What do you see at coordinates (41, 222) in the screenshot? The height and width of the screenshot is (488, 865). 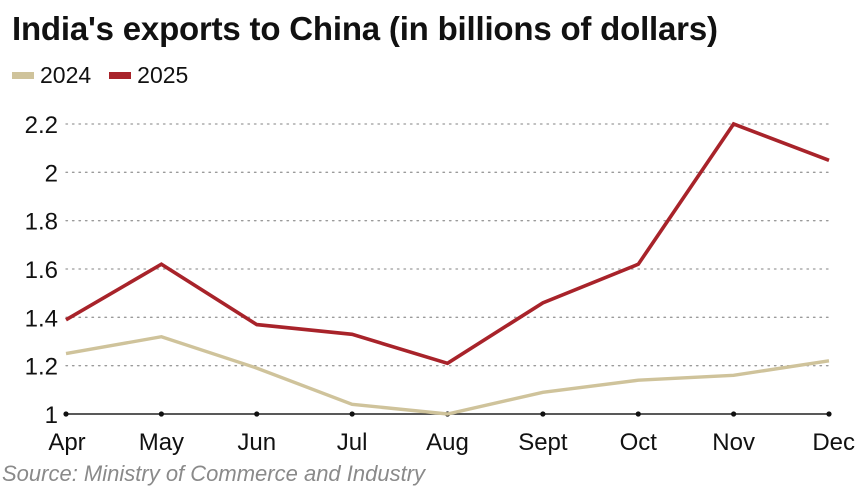 I see `y-tick-label-1.8: 1.8` at bounding box center [41, 222].